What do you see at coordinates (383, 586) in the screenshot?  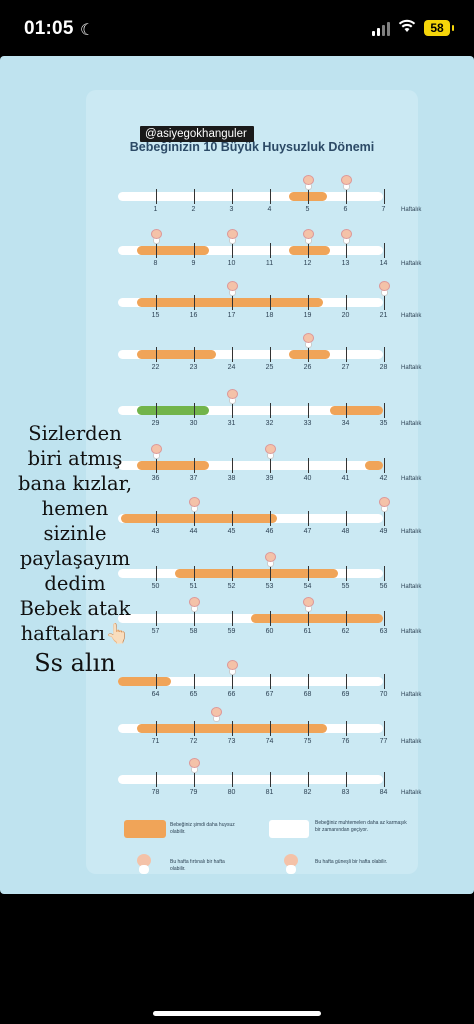 I see `week-number: 56` at bounding box center [383, 586].